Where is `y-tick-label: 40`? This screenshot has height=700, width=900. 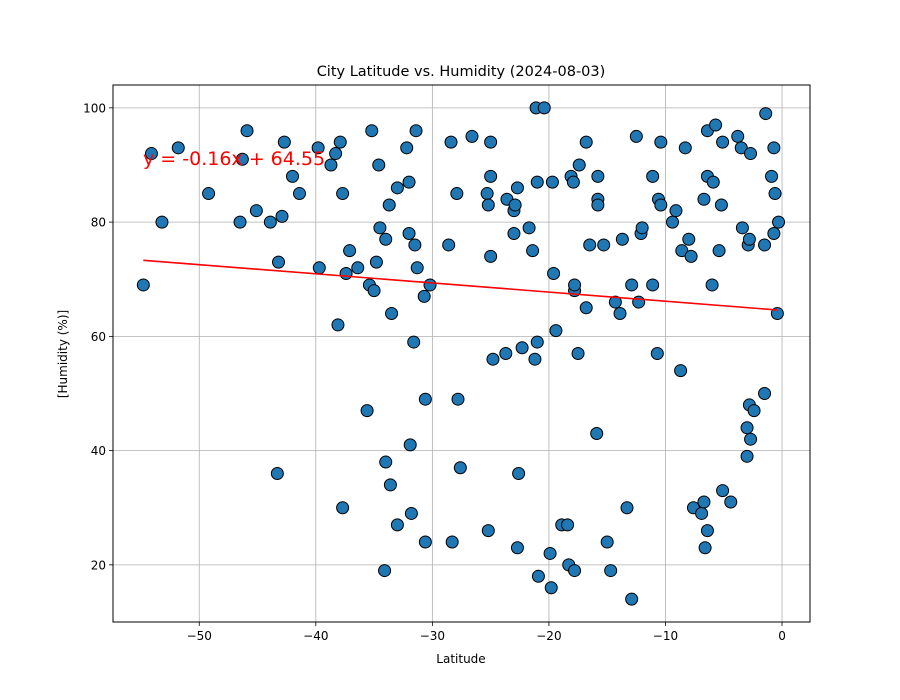 y-tick-label: 40 is located at coordinates (98, 451).